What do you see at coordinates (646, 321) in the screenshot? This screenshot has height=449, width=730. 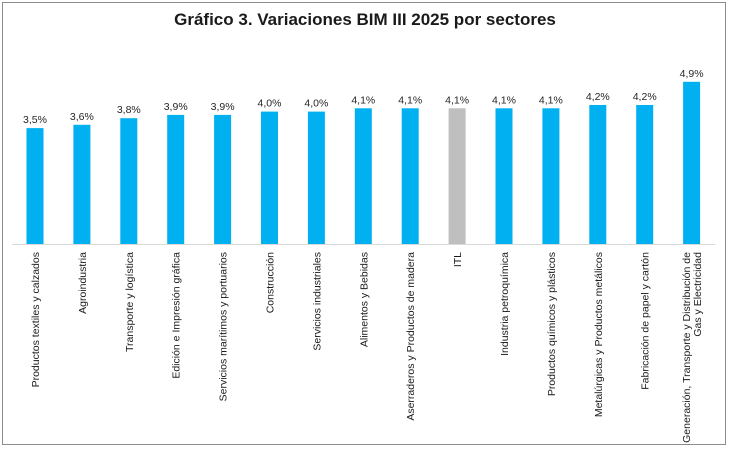 I see `category-tick-label: Fabricación de papel y cartón` at bounding box center [646, 321].